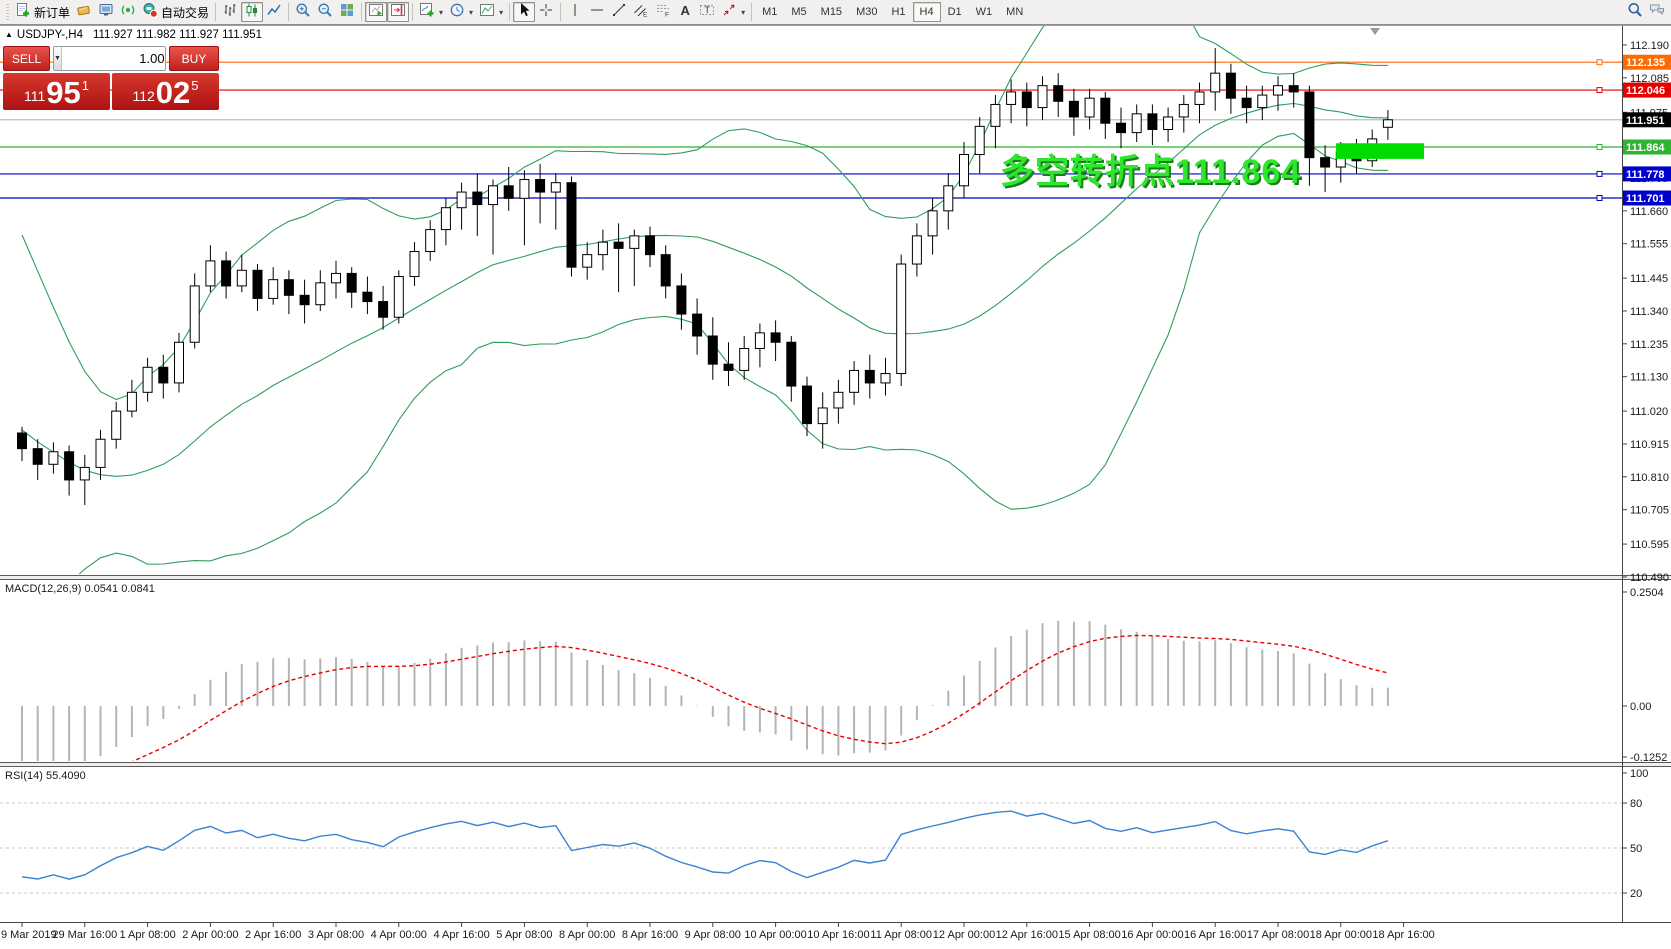 Image resolution: width=1671 pixels, height=949 pixels. I want to click on zoom-in-button, so click(303, 12).